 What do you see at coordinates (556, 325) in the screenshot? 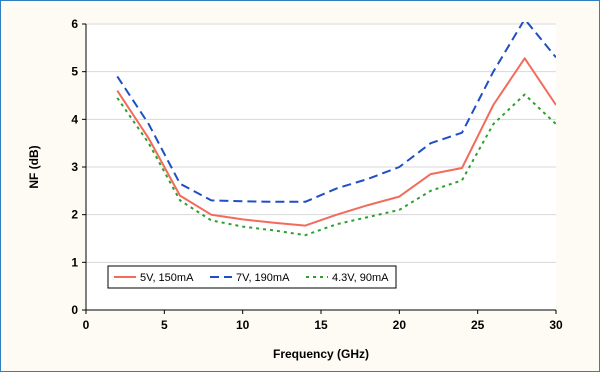
I see `x-tick-label: 30` at bounding box center [556, 325].